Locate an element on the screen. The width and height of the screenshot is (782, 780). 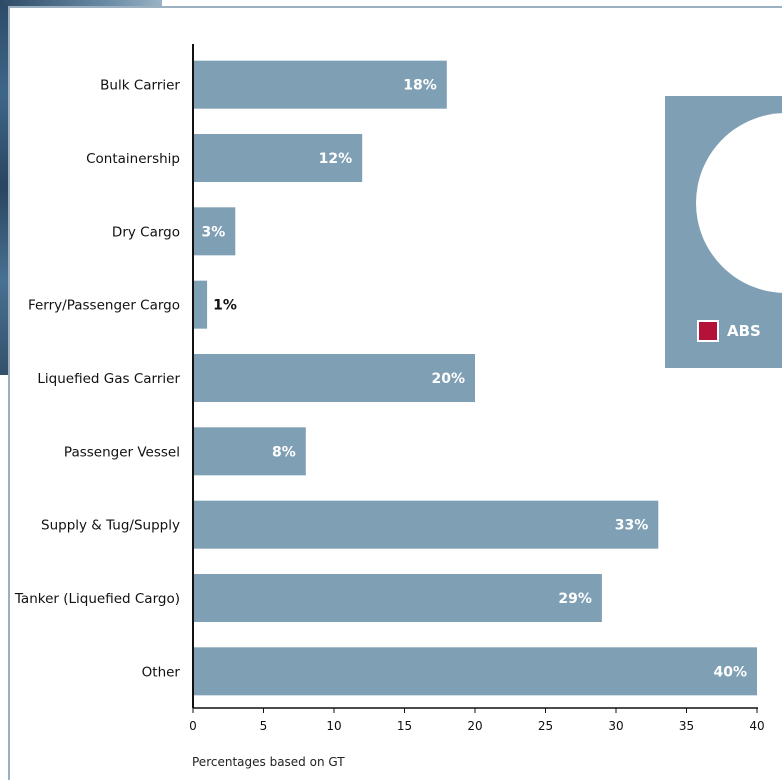
value-label: 40% is located at coordinates (730, 672).